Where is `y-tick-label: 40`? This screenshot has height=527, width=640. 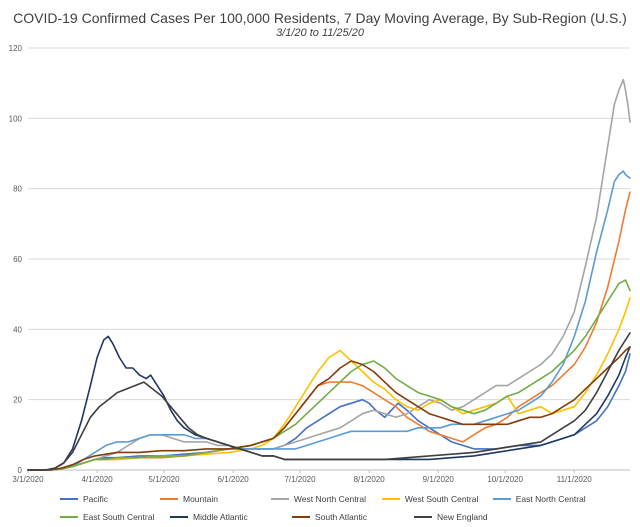
y-tick-label: 40 is located at coordinates (17, 329).